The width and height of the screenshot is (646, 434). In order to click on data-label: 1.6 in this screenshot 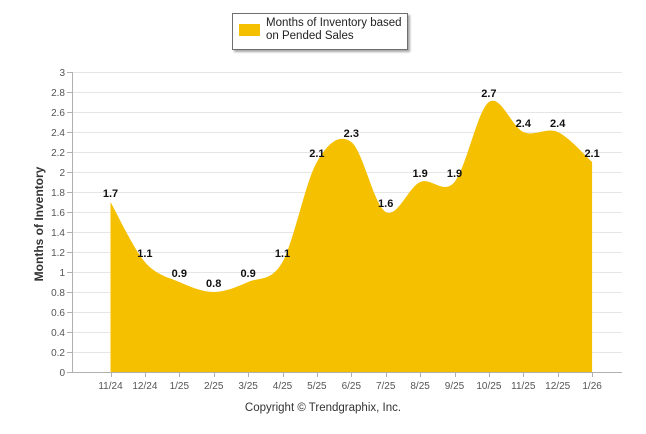, I will do `click(385, 204)`.